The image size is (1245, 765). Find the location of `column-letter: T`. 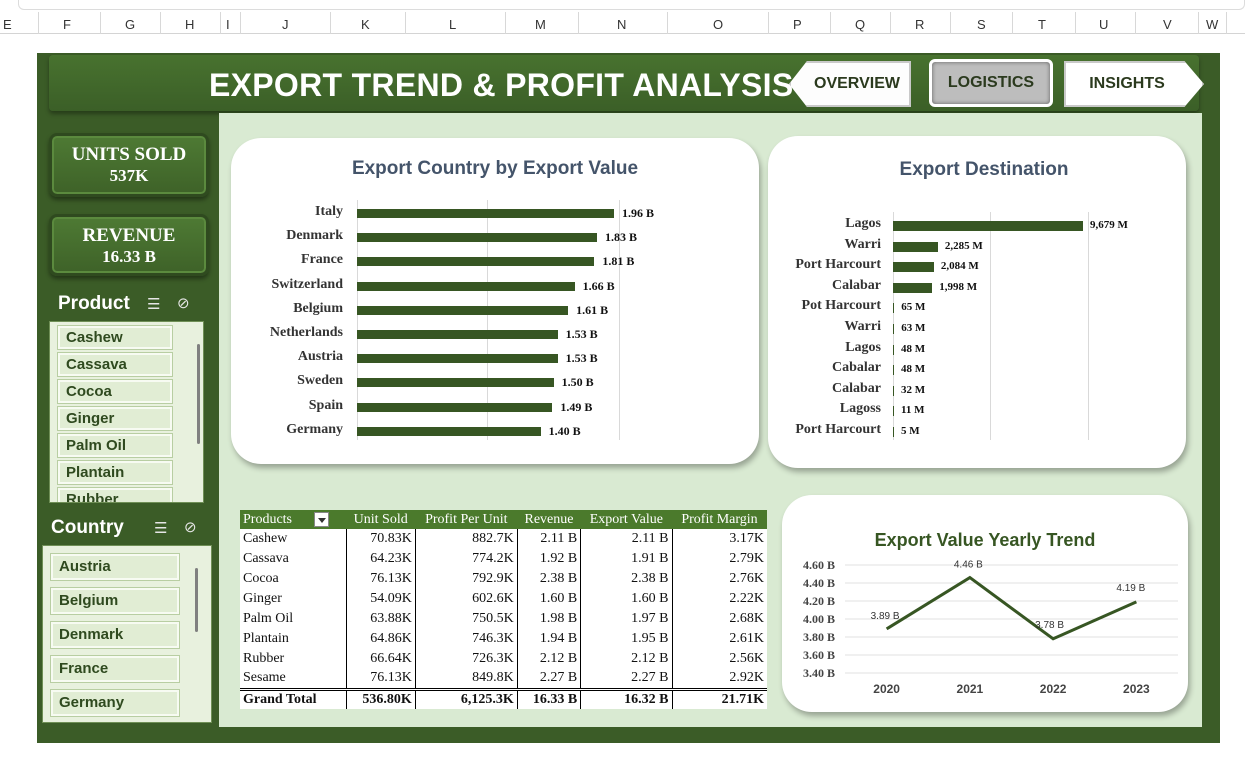

column-letter: T is located at coordinates (1042, 24).